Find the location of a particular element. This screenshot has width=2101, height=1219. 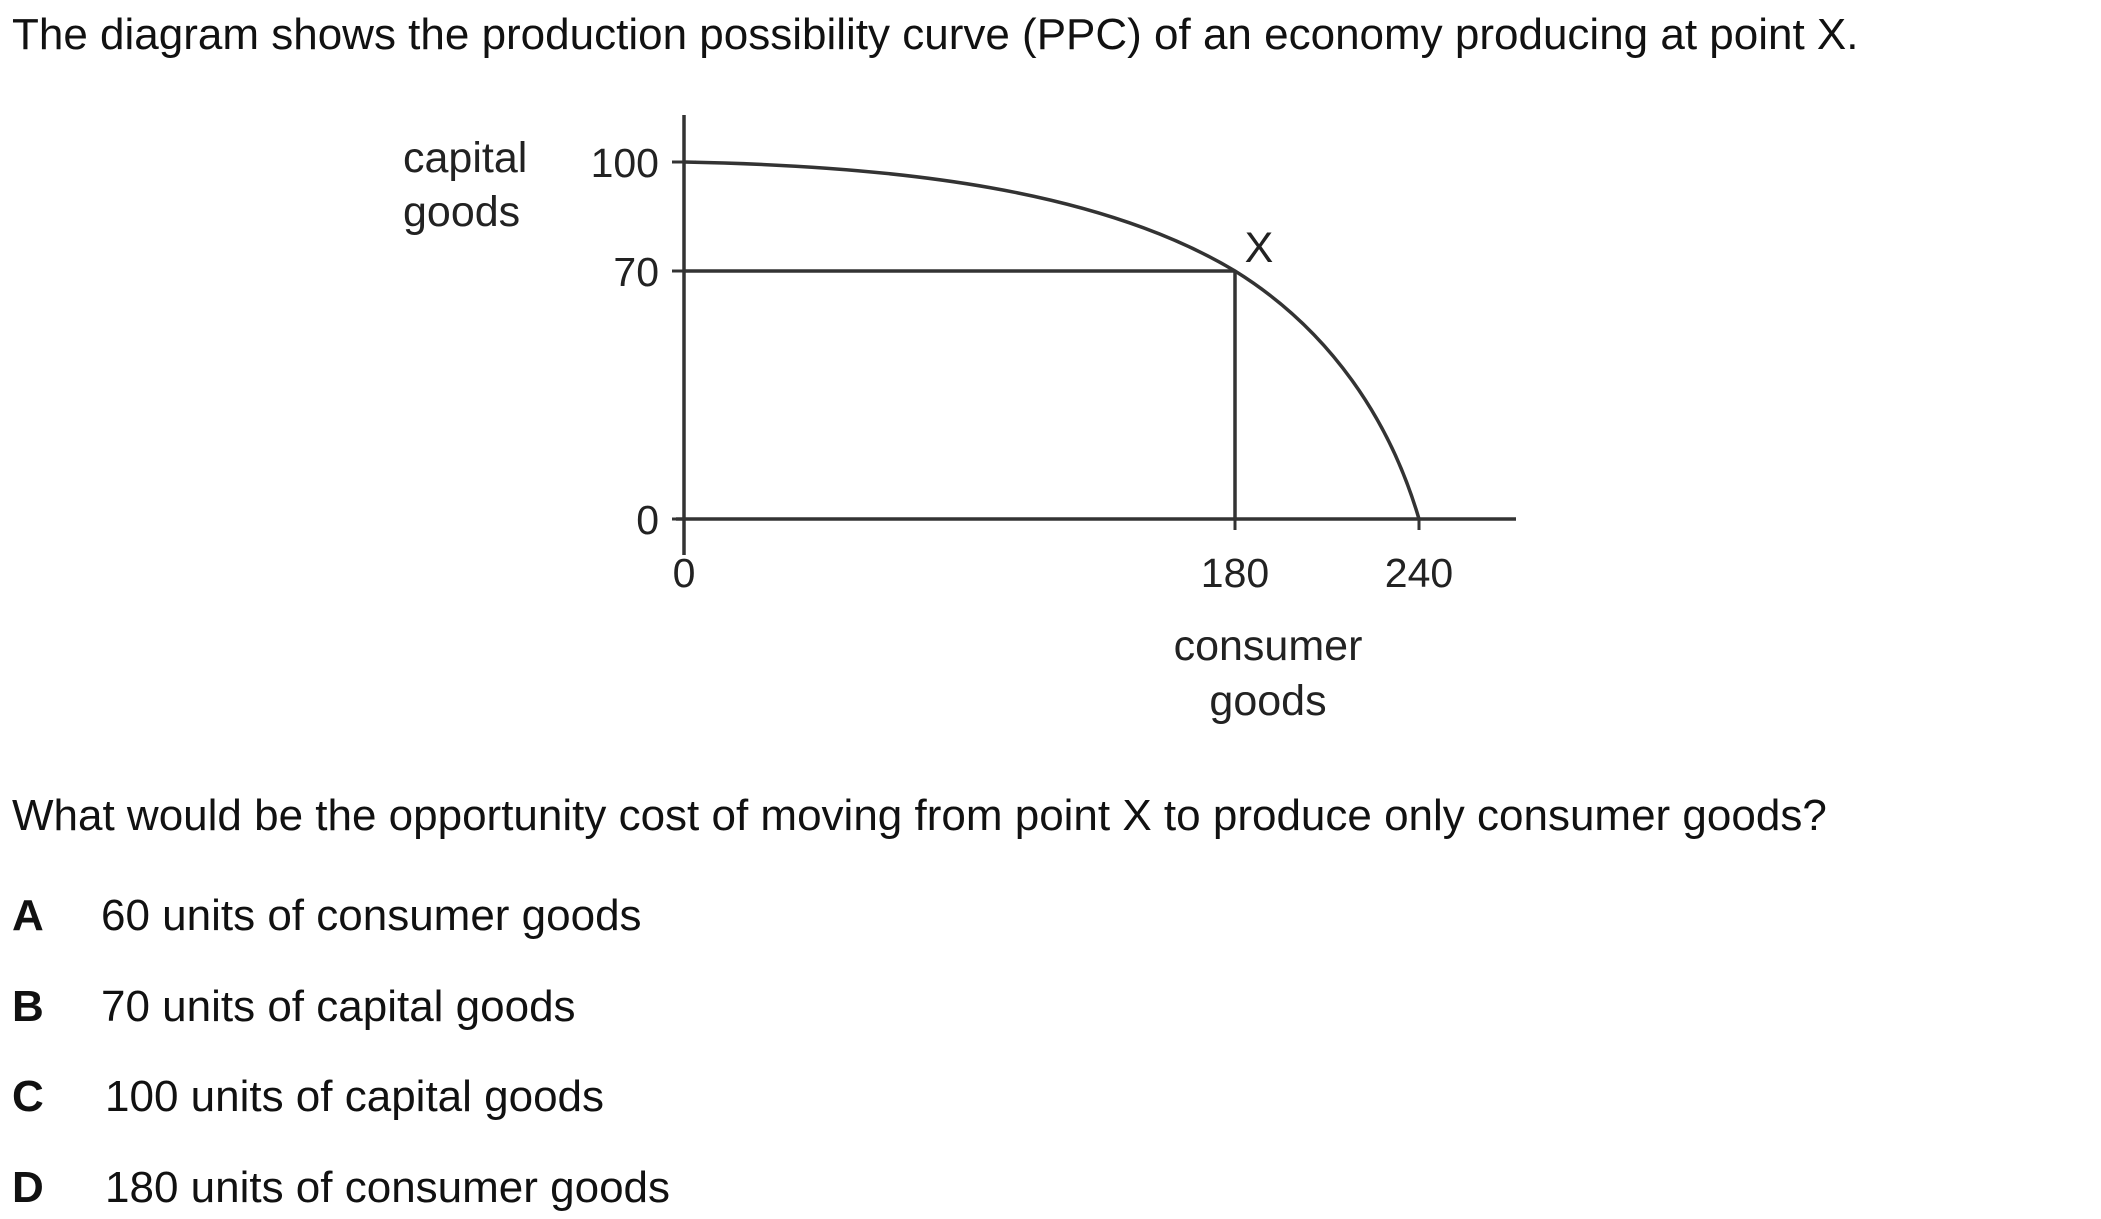

y-tick-label: 70 is located at coordinates (636, 272).